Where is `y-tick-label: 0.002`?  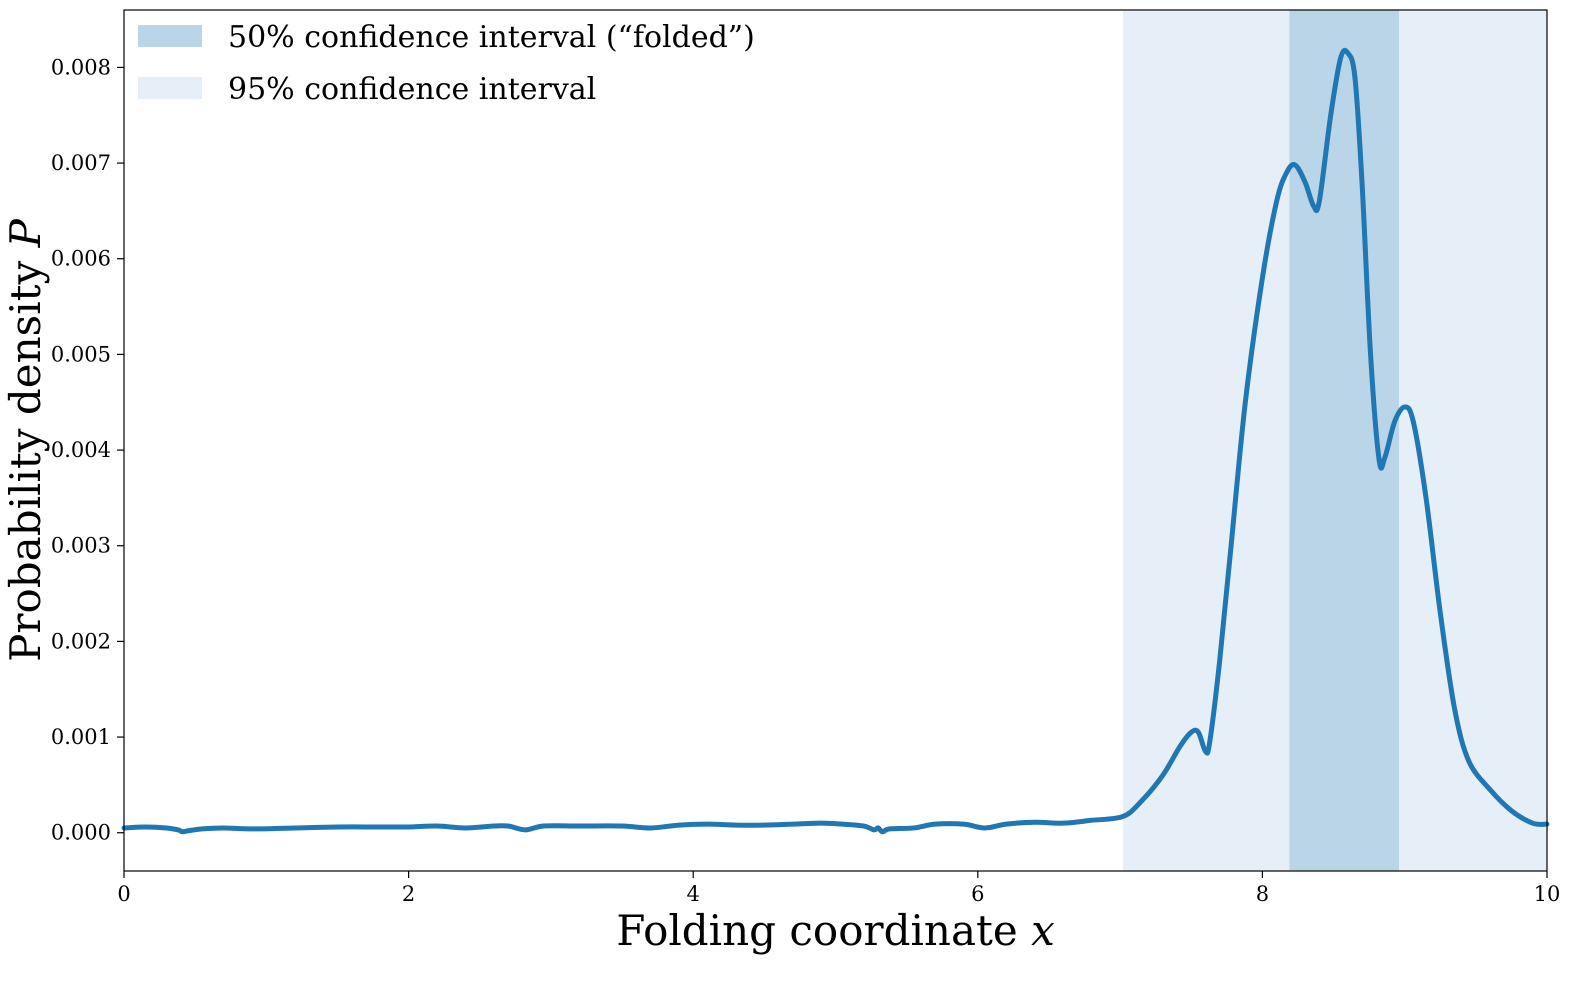 y-tick-label: 0.002 is located at coordinates (81, 641).